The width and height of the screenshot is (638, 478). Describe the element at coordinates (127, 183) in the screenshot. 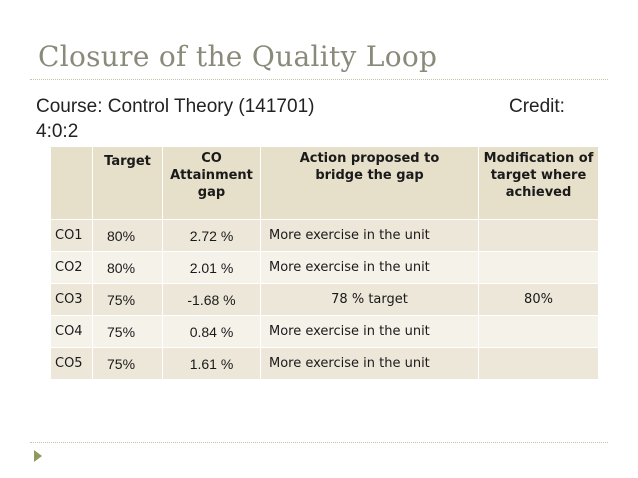

I see `header-target: Target` at that location.